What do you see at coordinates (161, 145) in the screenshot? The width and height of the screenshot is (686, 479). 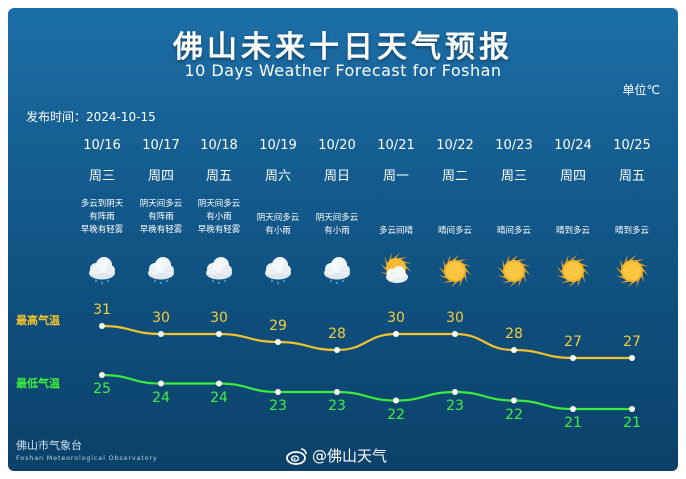 I see `day-date: 10/17` at bounding box center [161, 145].